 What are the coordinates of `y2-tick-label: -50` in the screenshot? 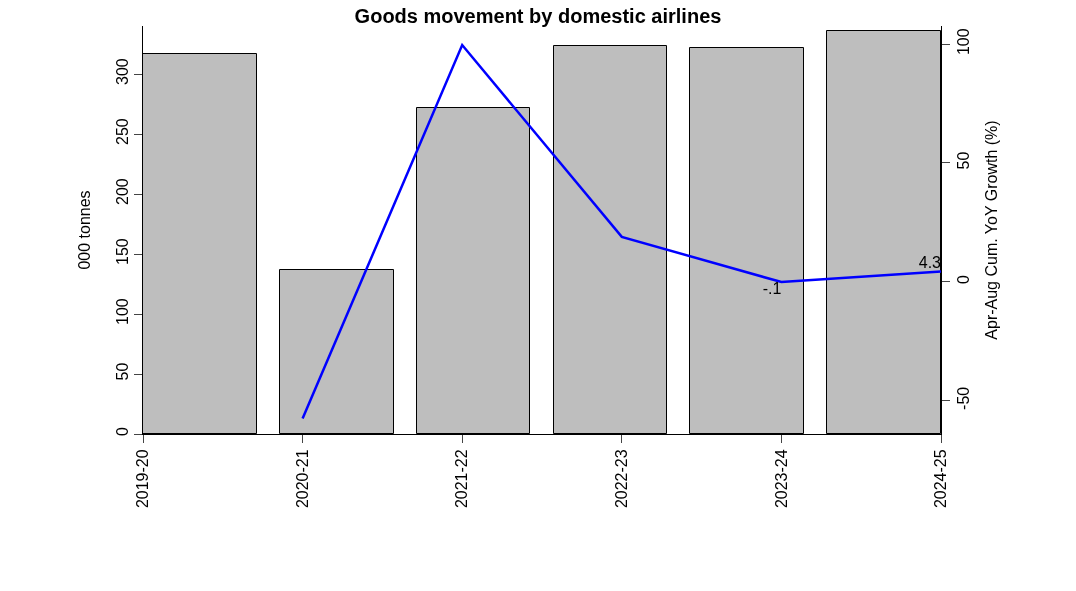 It's located at (964, 398).